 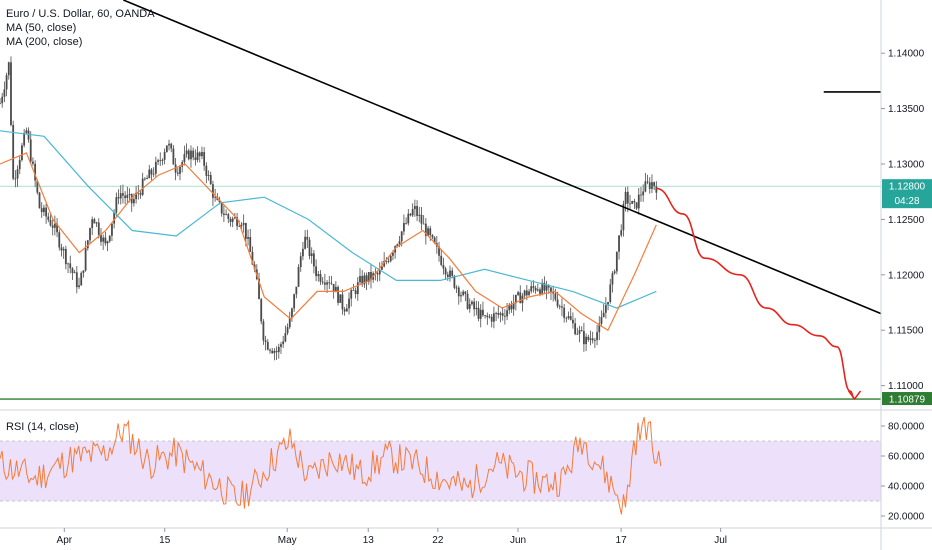 I want to click on time-axis: Apr 15 May 13 22 Jun 17 Jul, so click(x=392, y=537).